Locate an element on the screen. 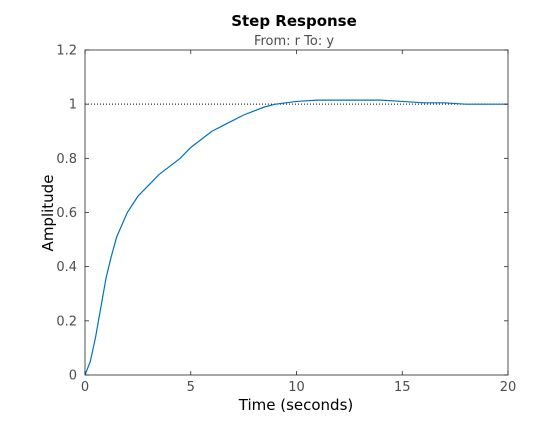 The image size is (560, 425). x-tick-label: 20 is located at coordinates (508, 387).